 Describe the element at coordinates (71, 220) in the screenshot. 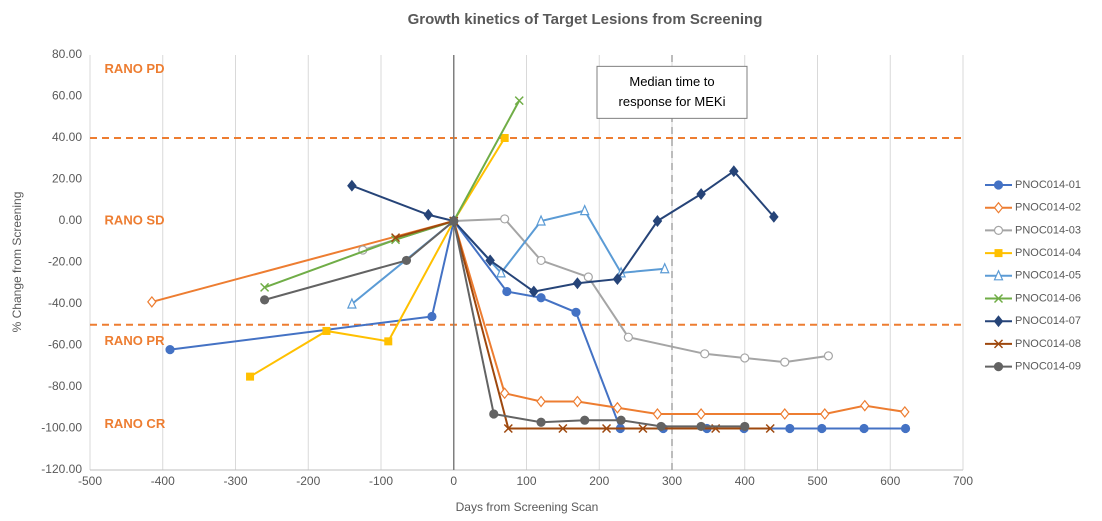

I see `y-tick-label: 0.00` at that location.